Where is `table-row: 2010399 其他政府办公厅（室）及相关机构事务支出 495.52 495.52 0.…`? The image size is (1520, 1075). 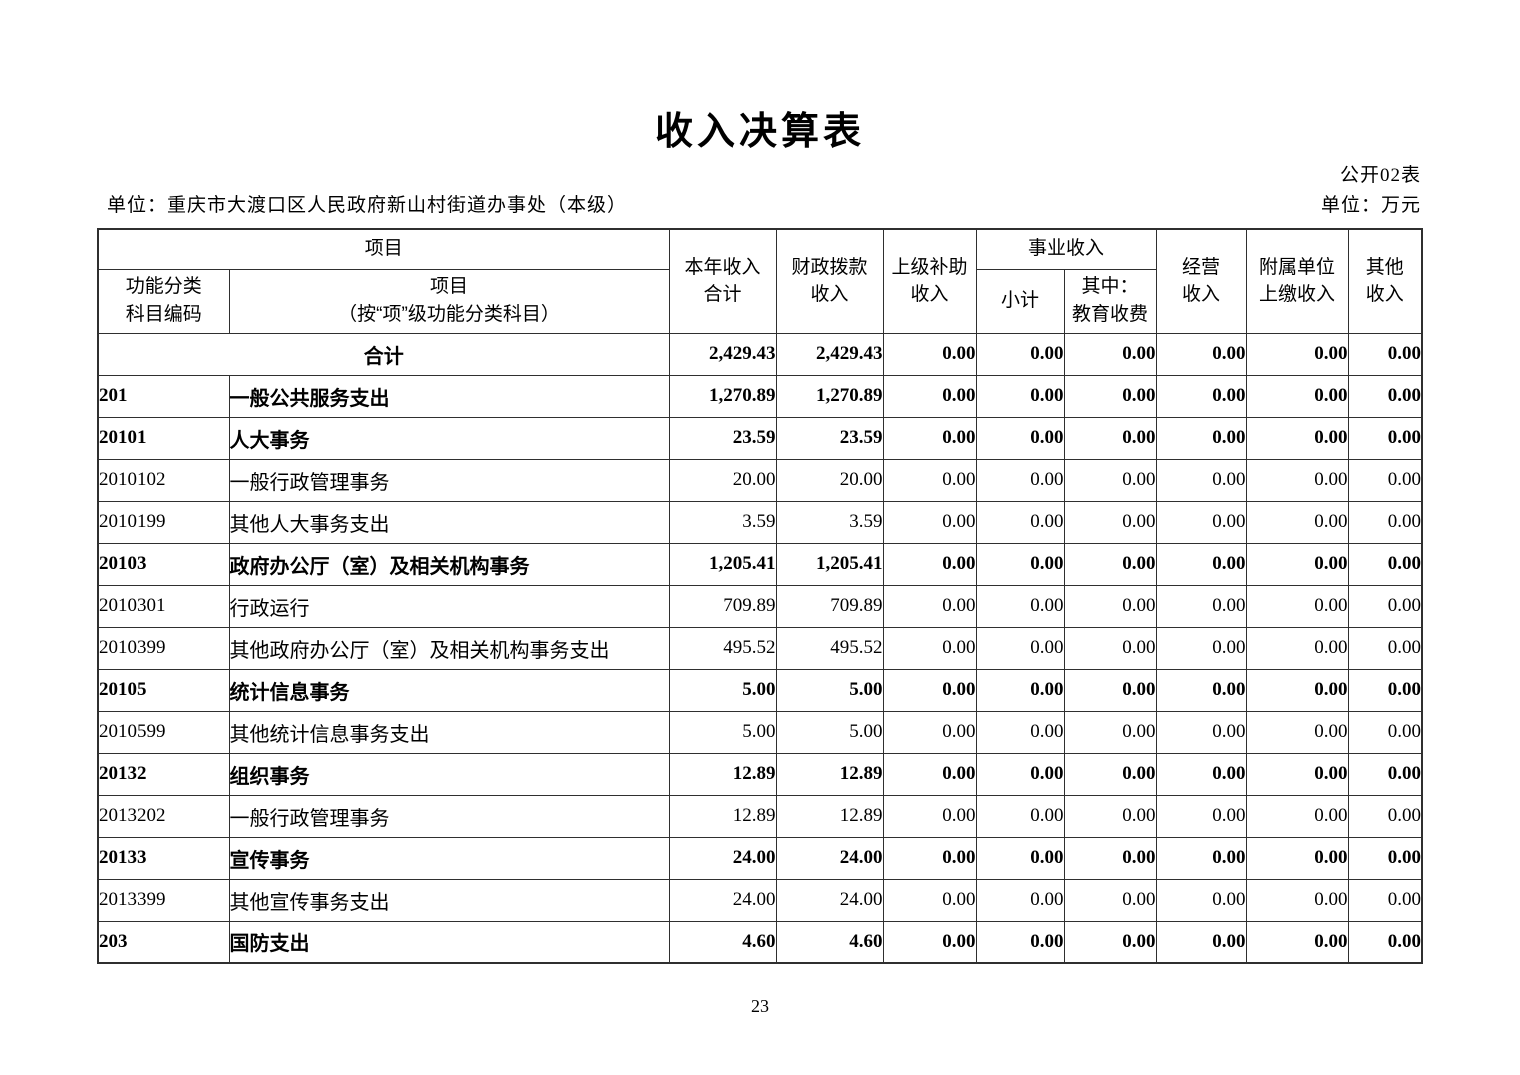
table-row: 2010399 其他政府办公厅（室）及相关机构事务支出 495.52 495.52 0.… is located at coordinates (760, 648).